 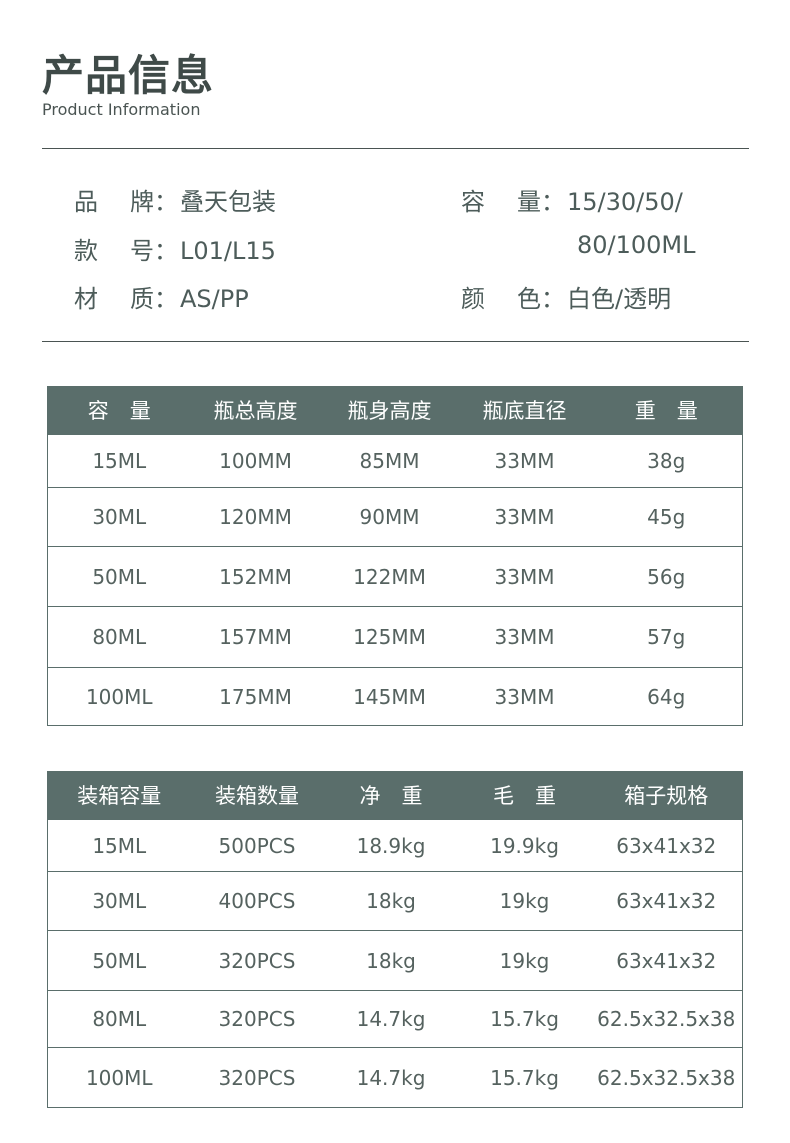 I want to click on info-brand: 品牌：叠天包装, so click(x=175, y=202).